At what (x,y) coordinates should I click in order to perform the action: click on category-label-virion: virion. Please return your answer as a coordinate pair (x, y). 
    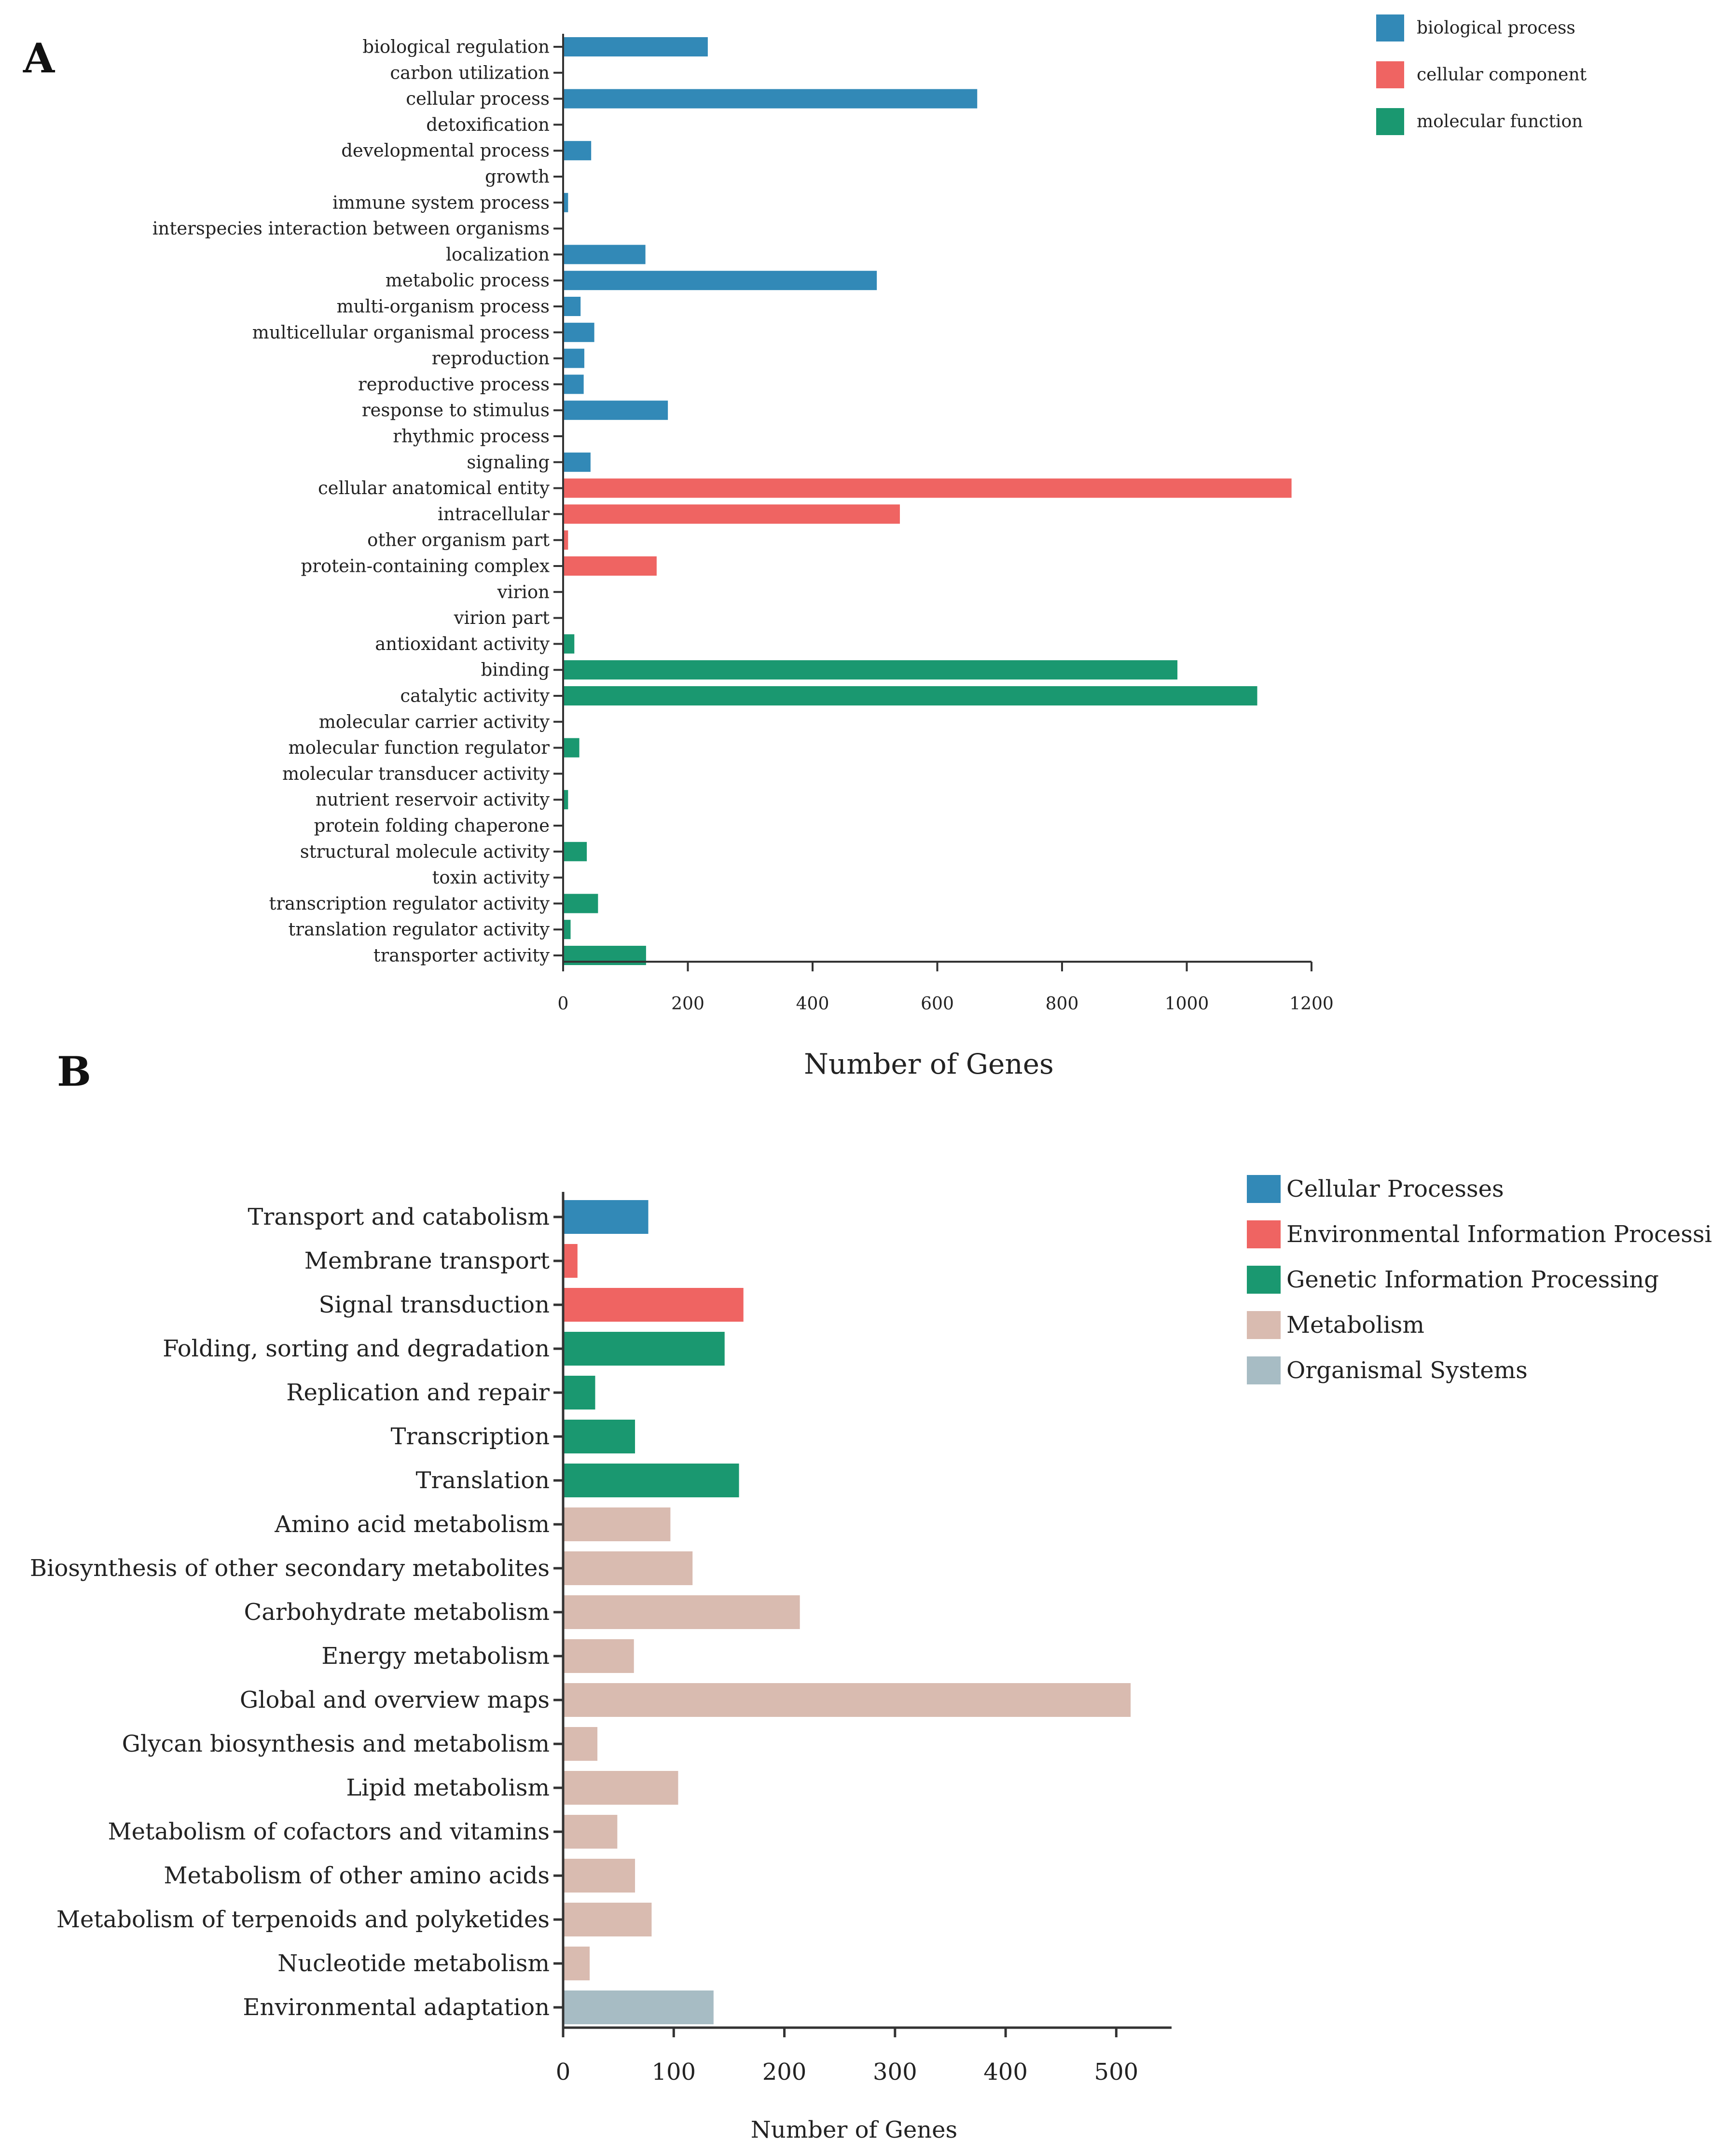
    Looking at the image, I should click on (523, 591).